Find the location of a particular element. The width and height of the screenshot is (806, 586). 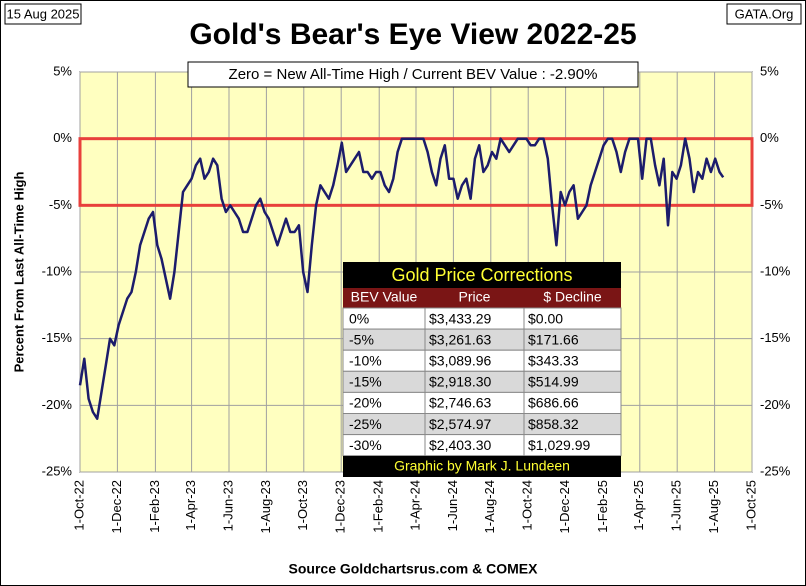

table-header: Price is located at coordinates (475, 297).